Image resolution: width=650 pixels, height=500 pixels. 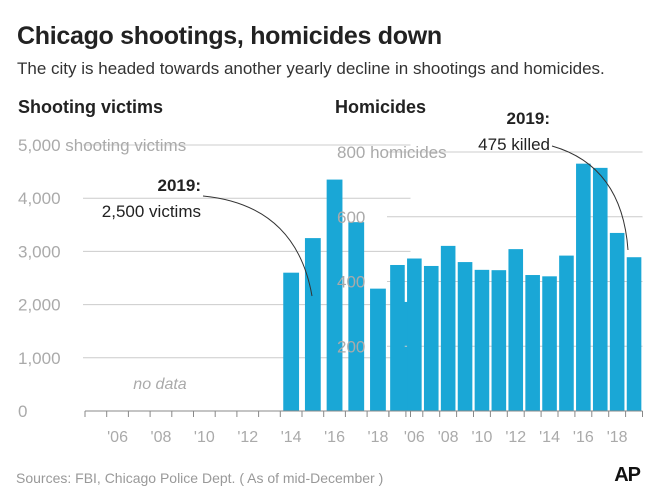 I want to click on shooting-bar-2017, so click(x=356, y=316).